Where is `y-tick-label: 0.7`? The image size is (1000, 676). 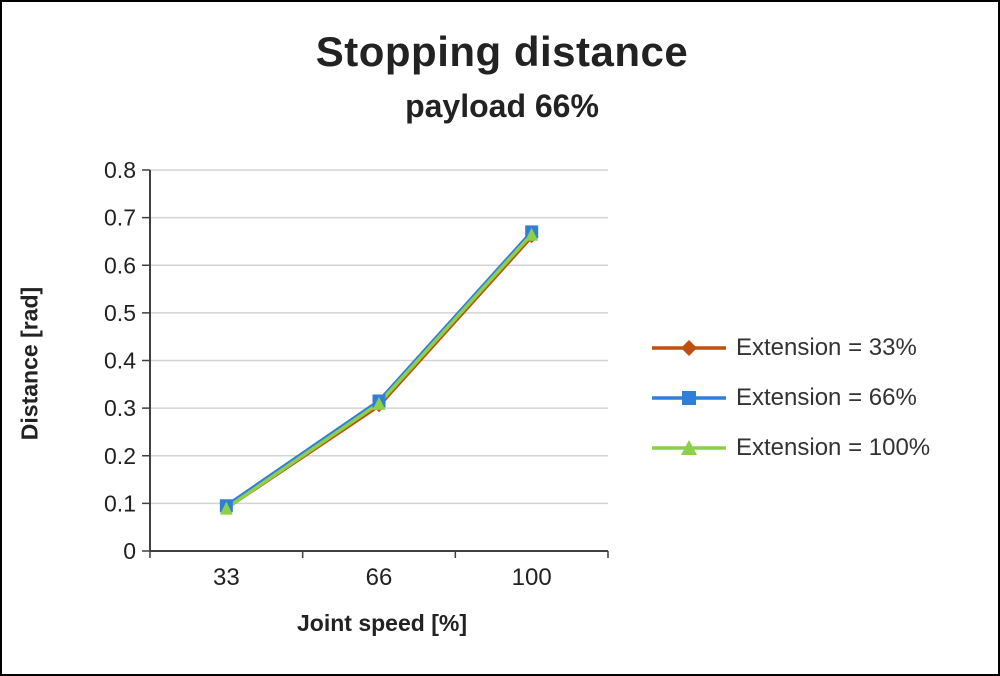
y-tick-label: 0.7 is located at coordinates (120, 218).